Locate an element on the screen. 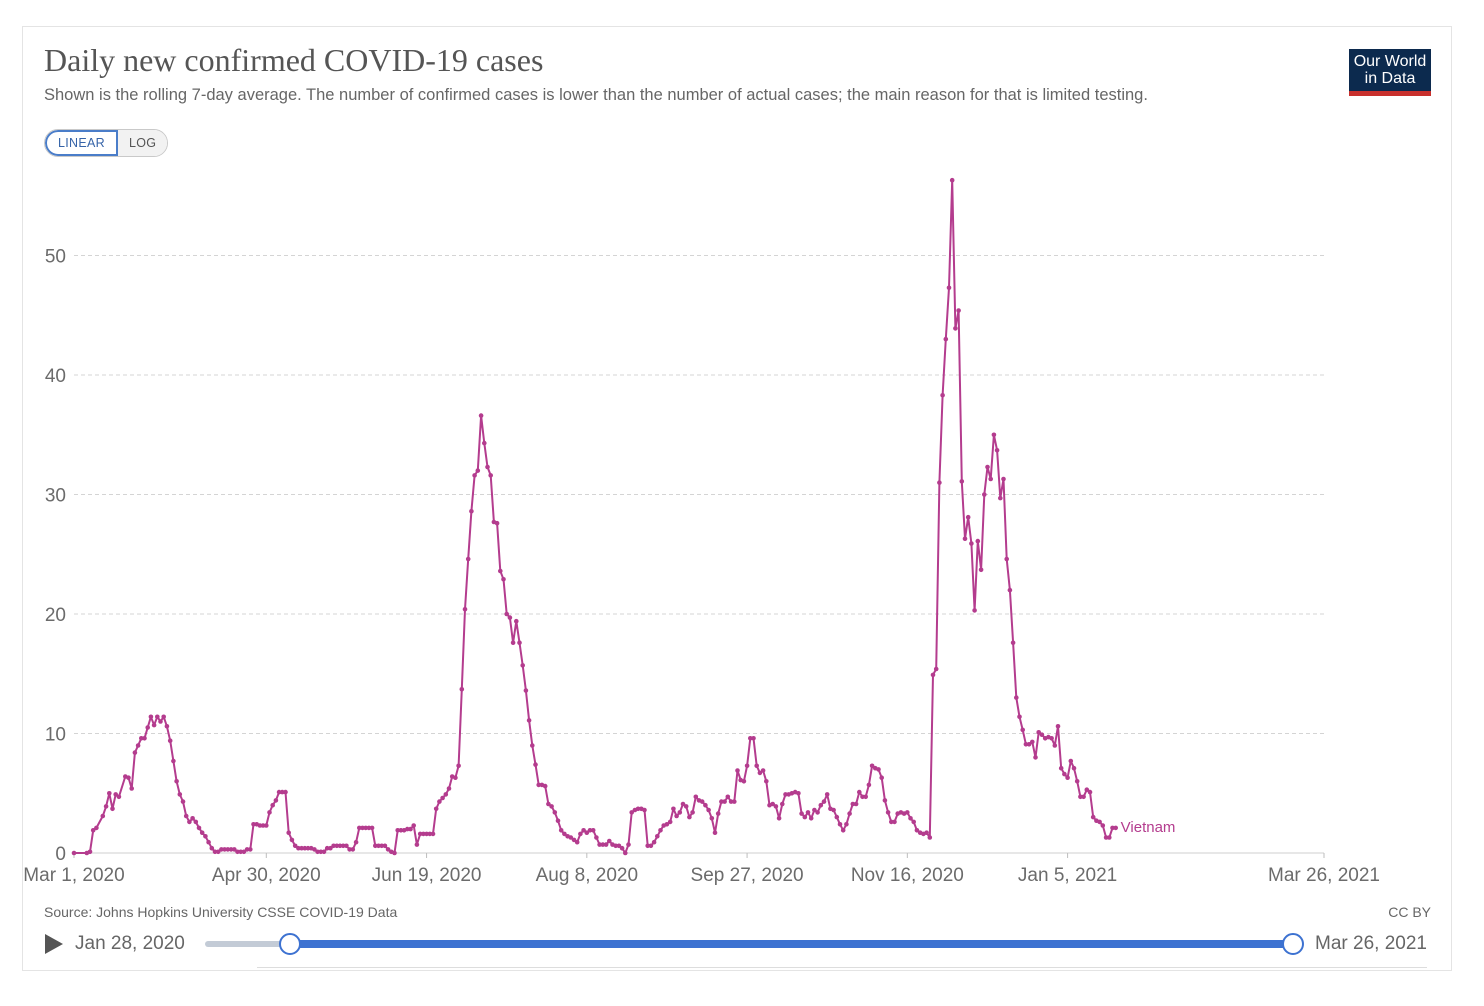 This screenshot has width=1484, height=1006. license-label: CC BY is located at coordinates (1409, 912).